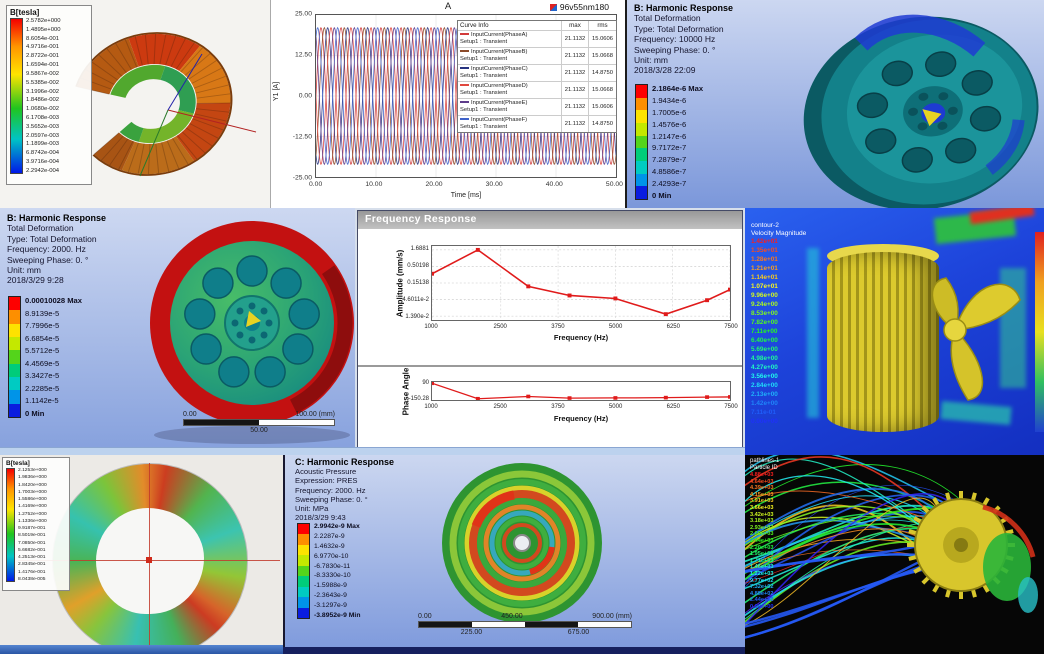  Describe the element at coordinates (762, 567) in the screenshot. I see `legend-value: 1.46e+03` at that location.